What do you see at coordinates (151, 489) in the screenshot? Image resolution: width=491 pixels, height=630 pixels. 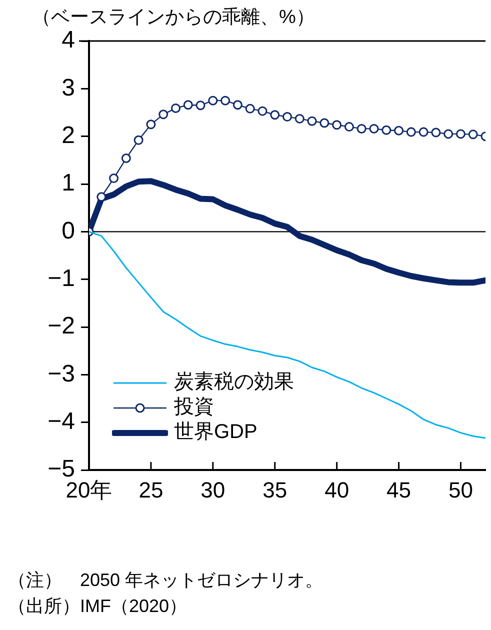 I see `x-tick-label: 25` at bounding box center [151, 489].